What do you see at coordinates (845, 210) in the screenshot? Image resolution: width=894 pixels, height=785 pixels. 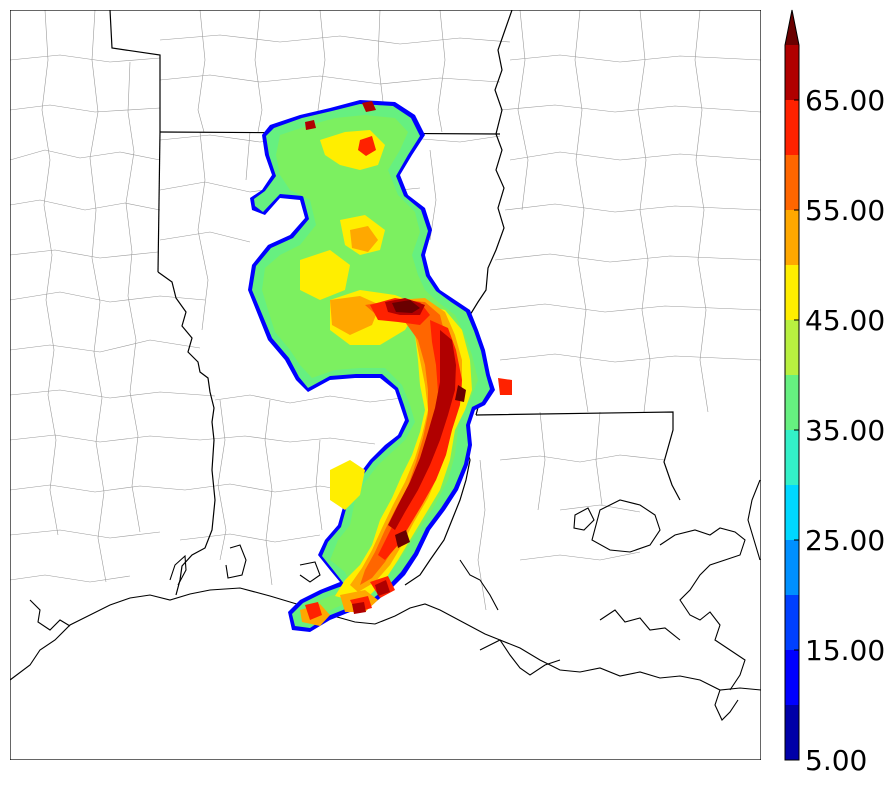 I see `colorbar-tick-label: 55.00` at bounding box center [845, 210].